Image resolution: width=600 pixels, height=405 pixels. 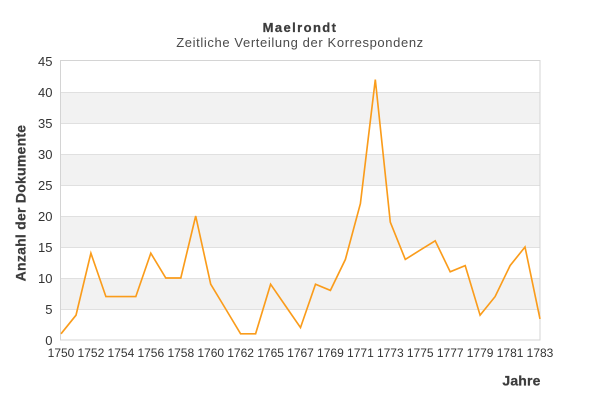 What do you see at coordinates (300, 353) in the screenshot?
I see `svg-text: 1767` at bounding box center [300, 353].